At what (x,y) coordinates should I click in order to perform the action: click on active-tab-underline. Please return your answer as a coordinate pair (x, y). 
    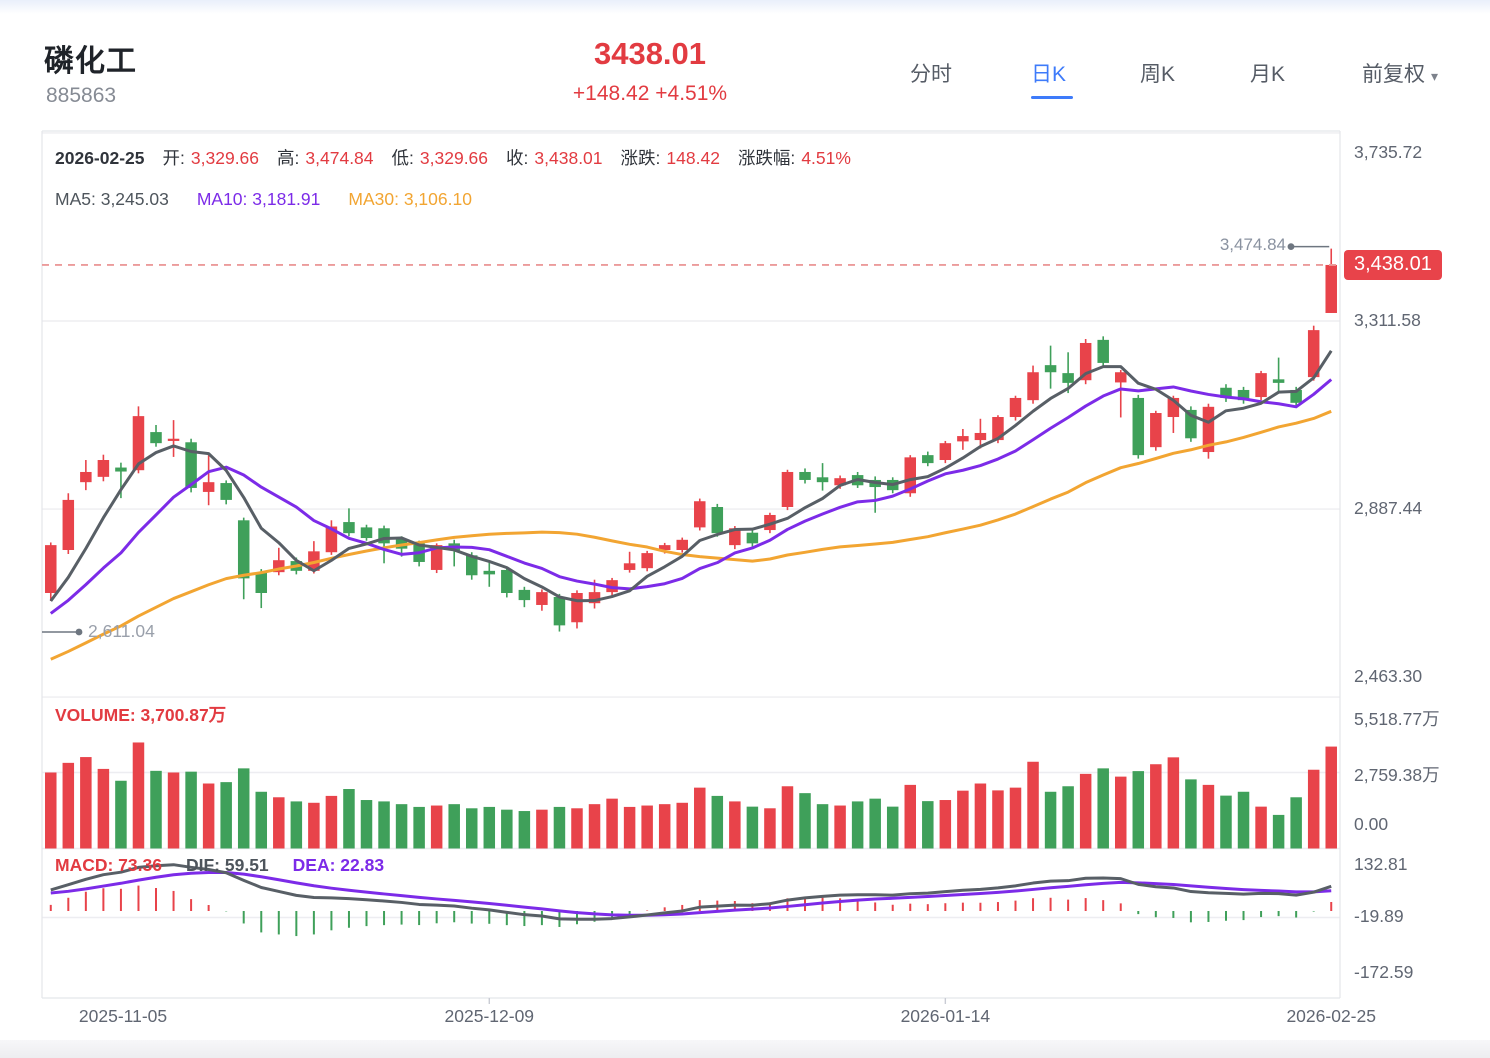
    Looking at the image, I should click on (1052, 97).